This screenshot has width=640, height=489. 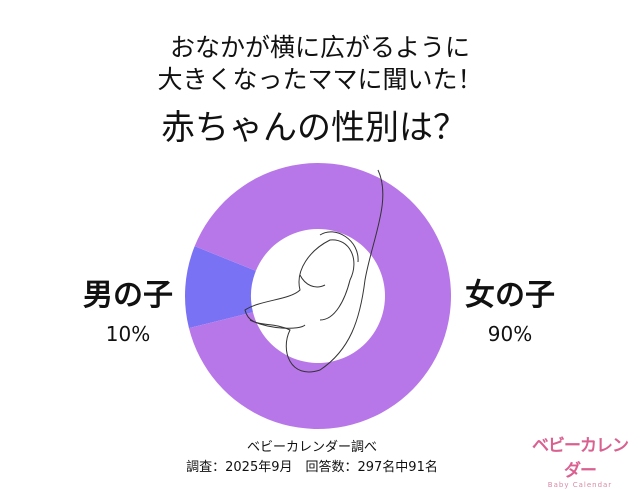 What do you see at coordinates (580, 485) in the screenshot?
I see `logo-en: Baby Calendar` at bounding box center [580, 485].